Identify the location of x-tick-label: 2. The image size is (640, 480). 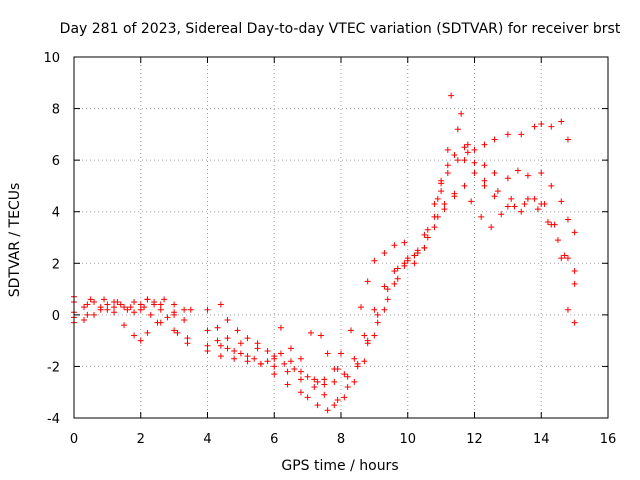
(141, 439).